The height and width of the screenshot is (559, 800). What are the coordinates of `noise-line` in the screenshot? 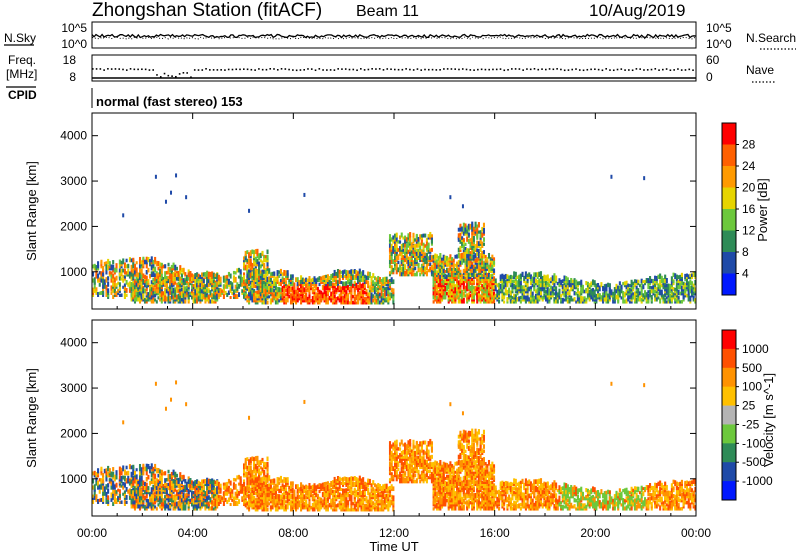 It's located at (394, 36).